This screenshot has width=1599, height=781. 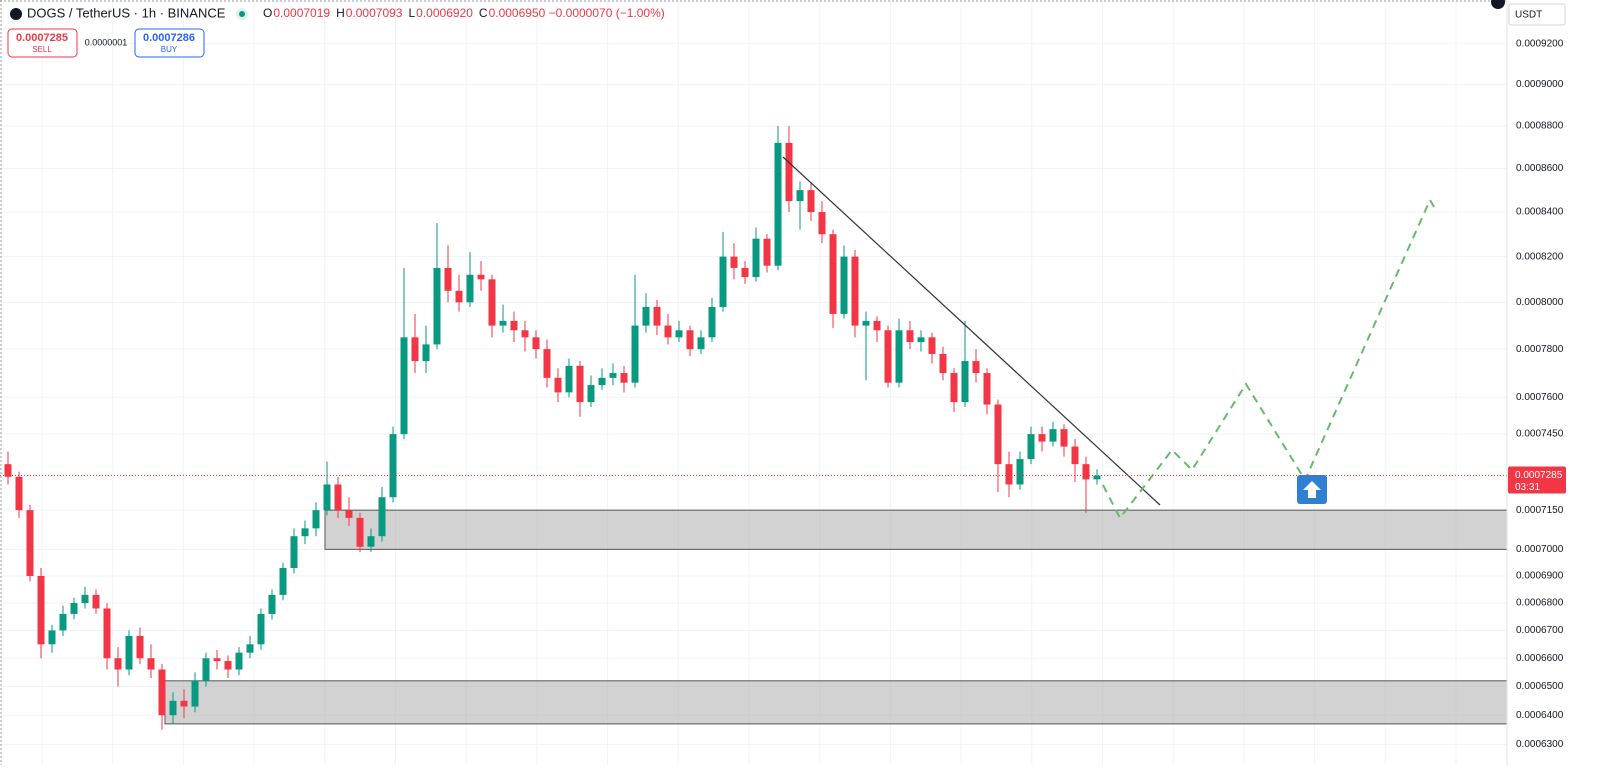 What do you see at coordinates (1540, 126) in the screenshot?
I see `y-tick-label: 0.0008800` at bounding box center [1540, 126].